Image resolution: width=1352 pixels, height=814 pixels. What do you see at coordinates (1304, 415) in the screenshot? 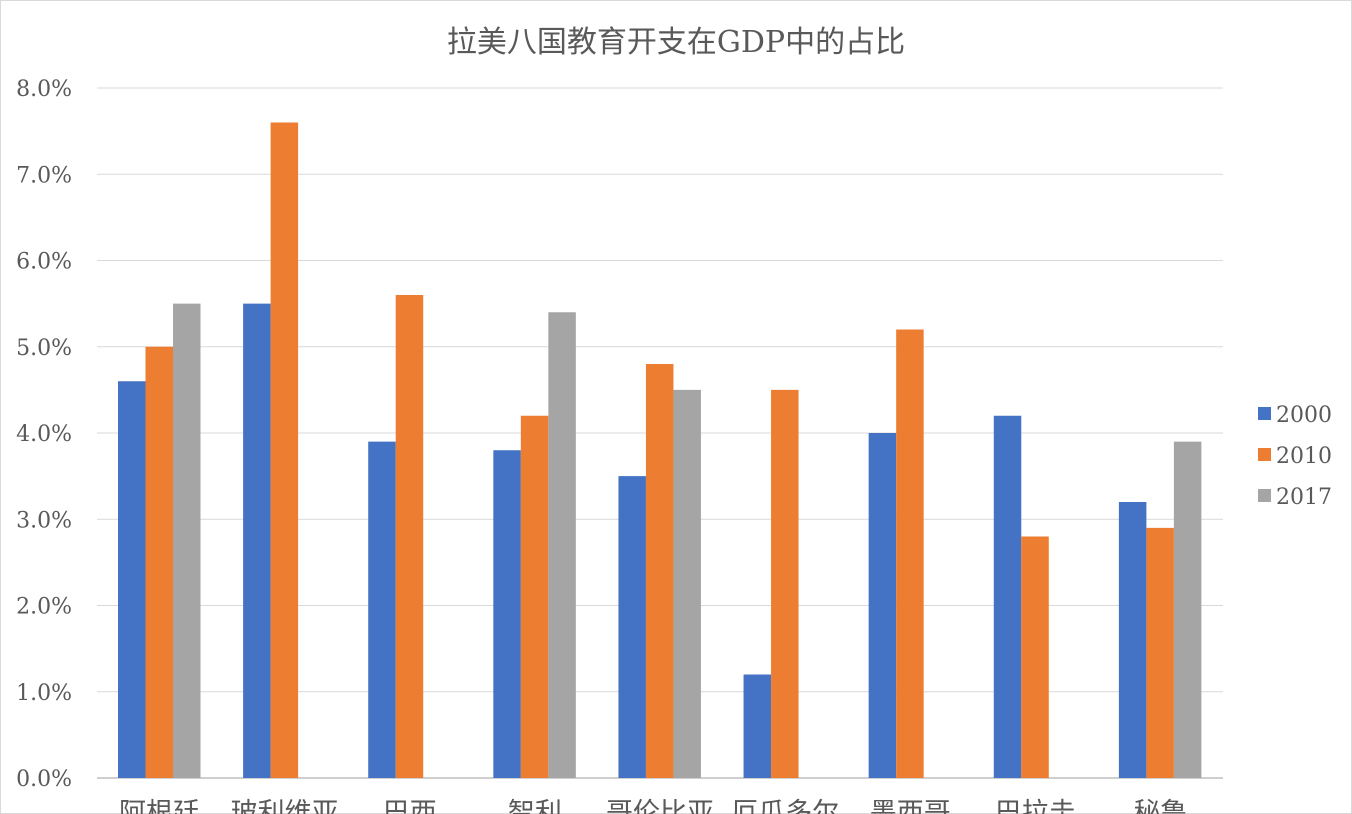
I see `legend-label: 2000` at bounding box center [1304, 415].